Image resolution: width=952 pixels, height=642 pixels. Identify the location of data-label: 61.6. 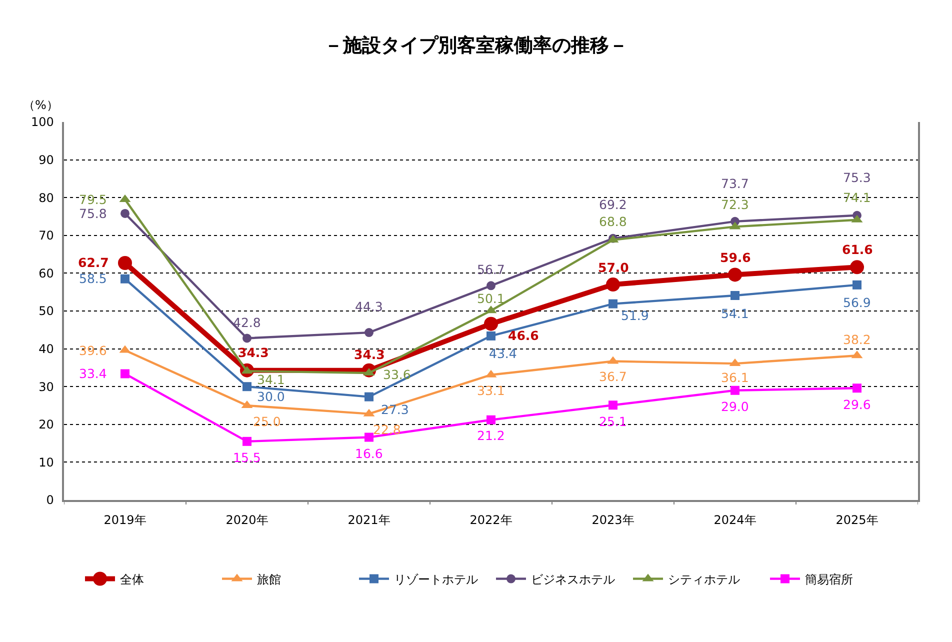
(858, 249).